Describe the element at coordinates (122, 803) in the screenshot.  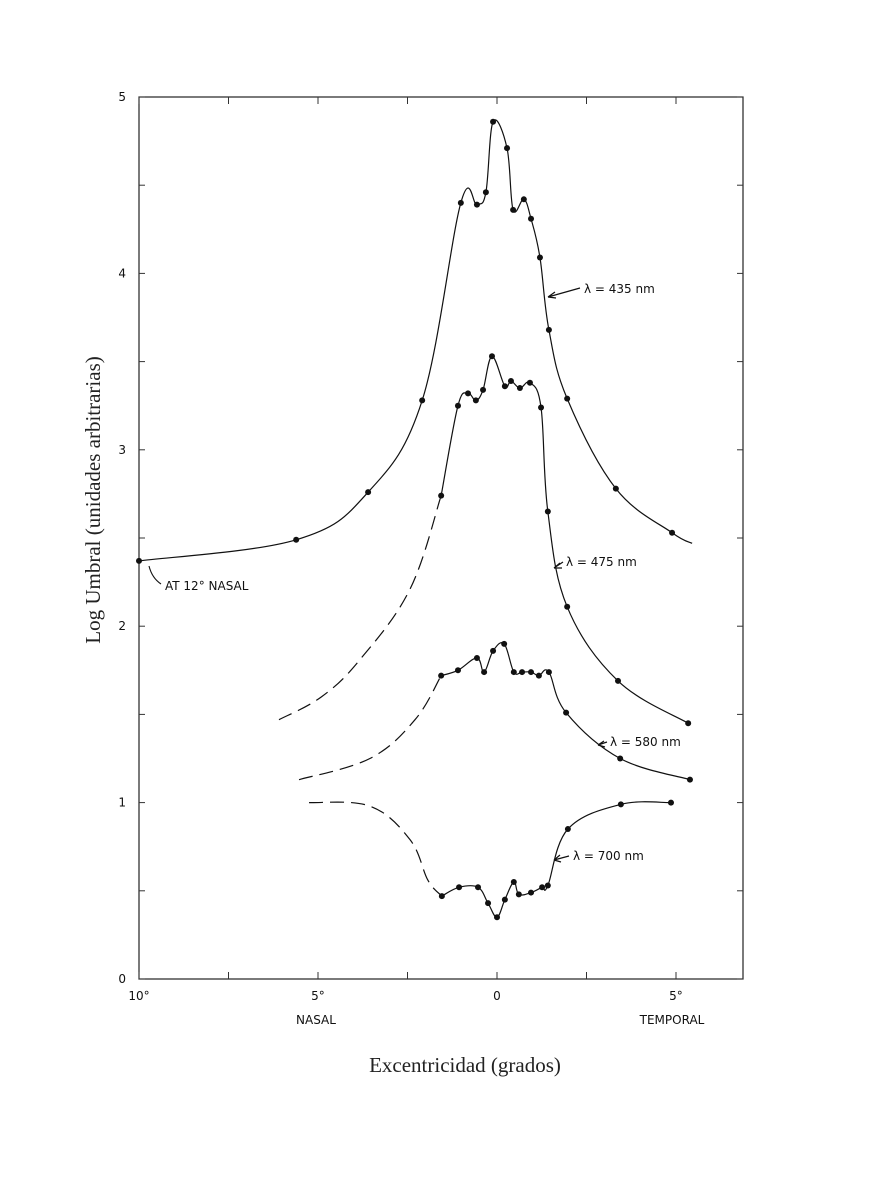
I see `y-tick-label: 1` at that location.